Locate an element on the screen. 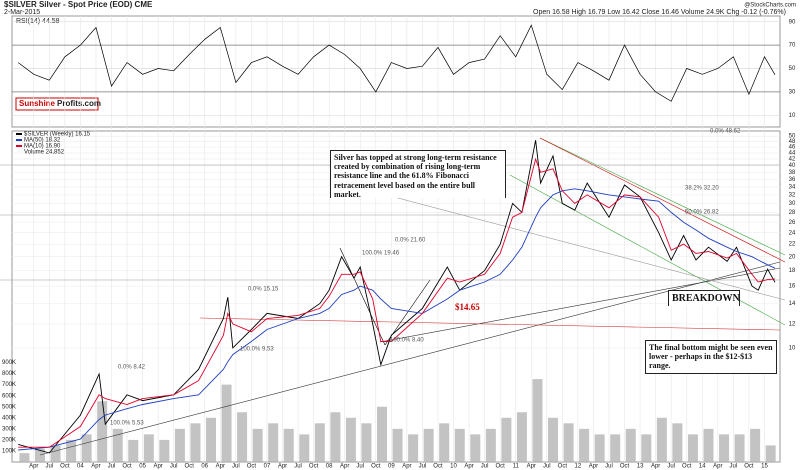  fib-label: 0.0% 8.42 is located at coordinates (132, 368).